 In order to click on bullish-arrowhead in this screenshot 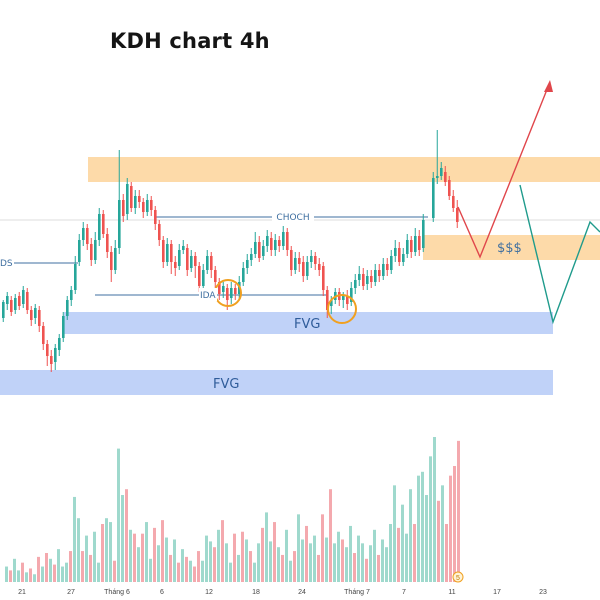, I will do `click(548, 86)`.